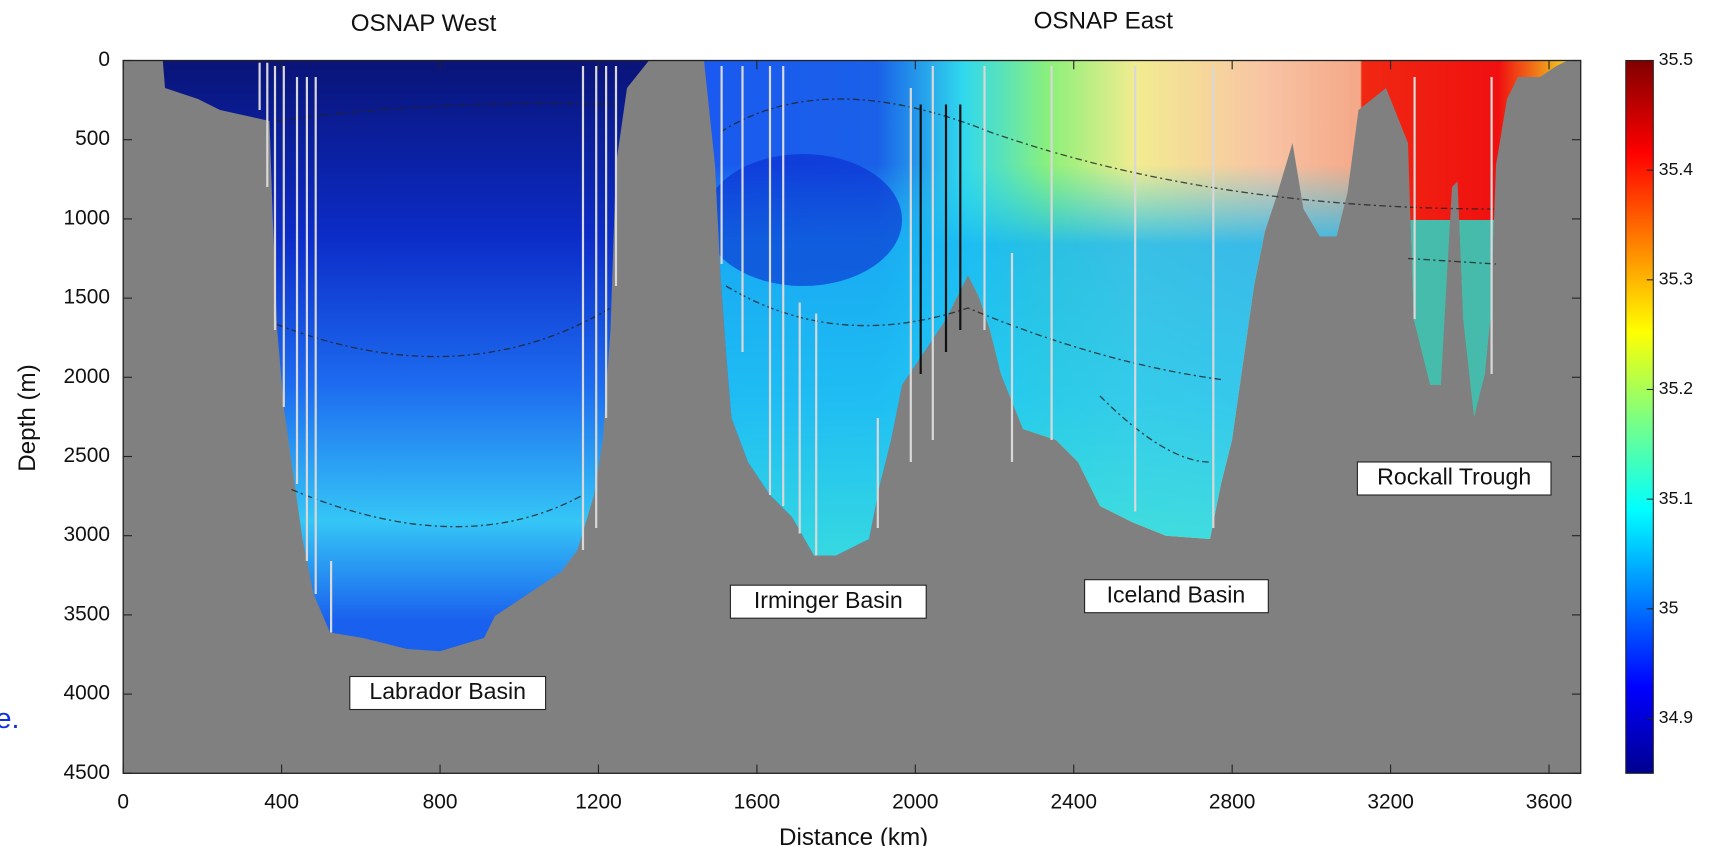  Describe the element at coordinates (915, 802) in the screenshot. I see `x-tick-label: 2000` at that location.